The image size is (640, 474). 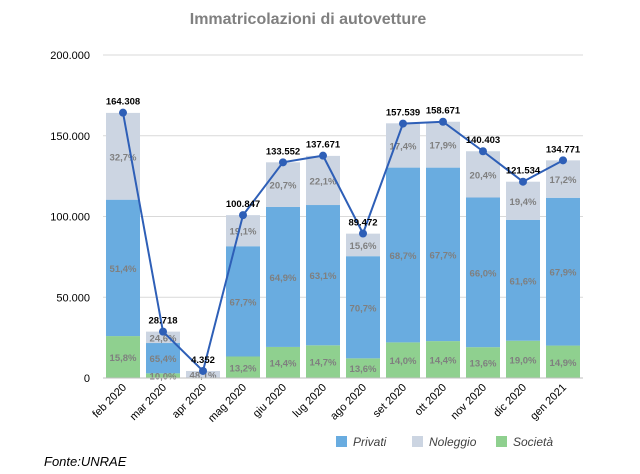 I want to click on legend-label: Società, so click(x=533, y=442).